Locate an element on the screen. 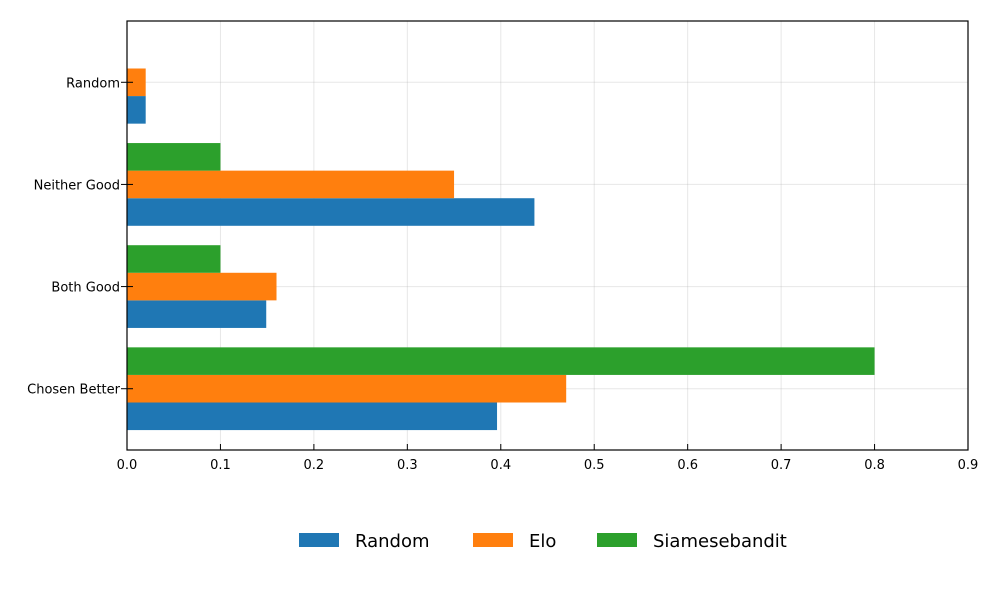 This screenshot has width=1000, height=600. bar-elo-chosen-better is located at coordinates (346, 389).